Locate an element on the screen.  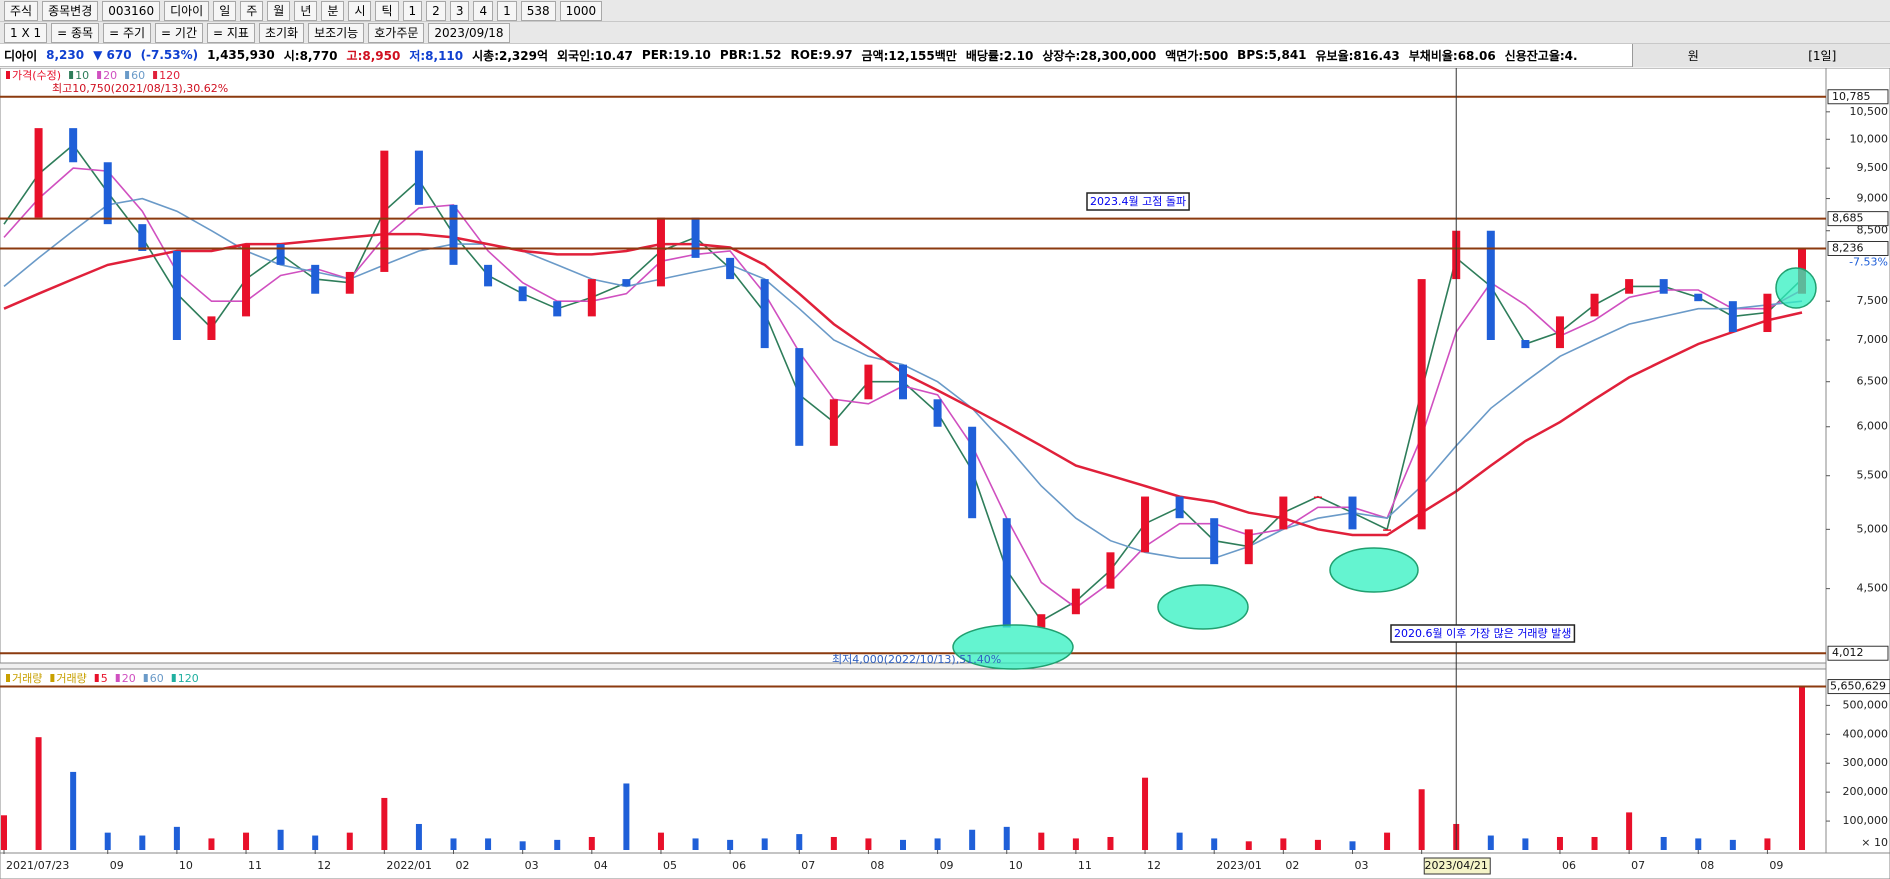
period: [1일] is located at coordinates (1822, 56).